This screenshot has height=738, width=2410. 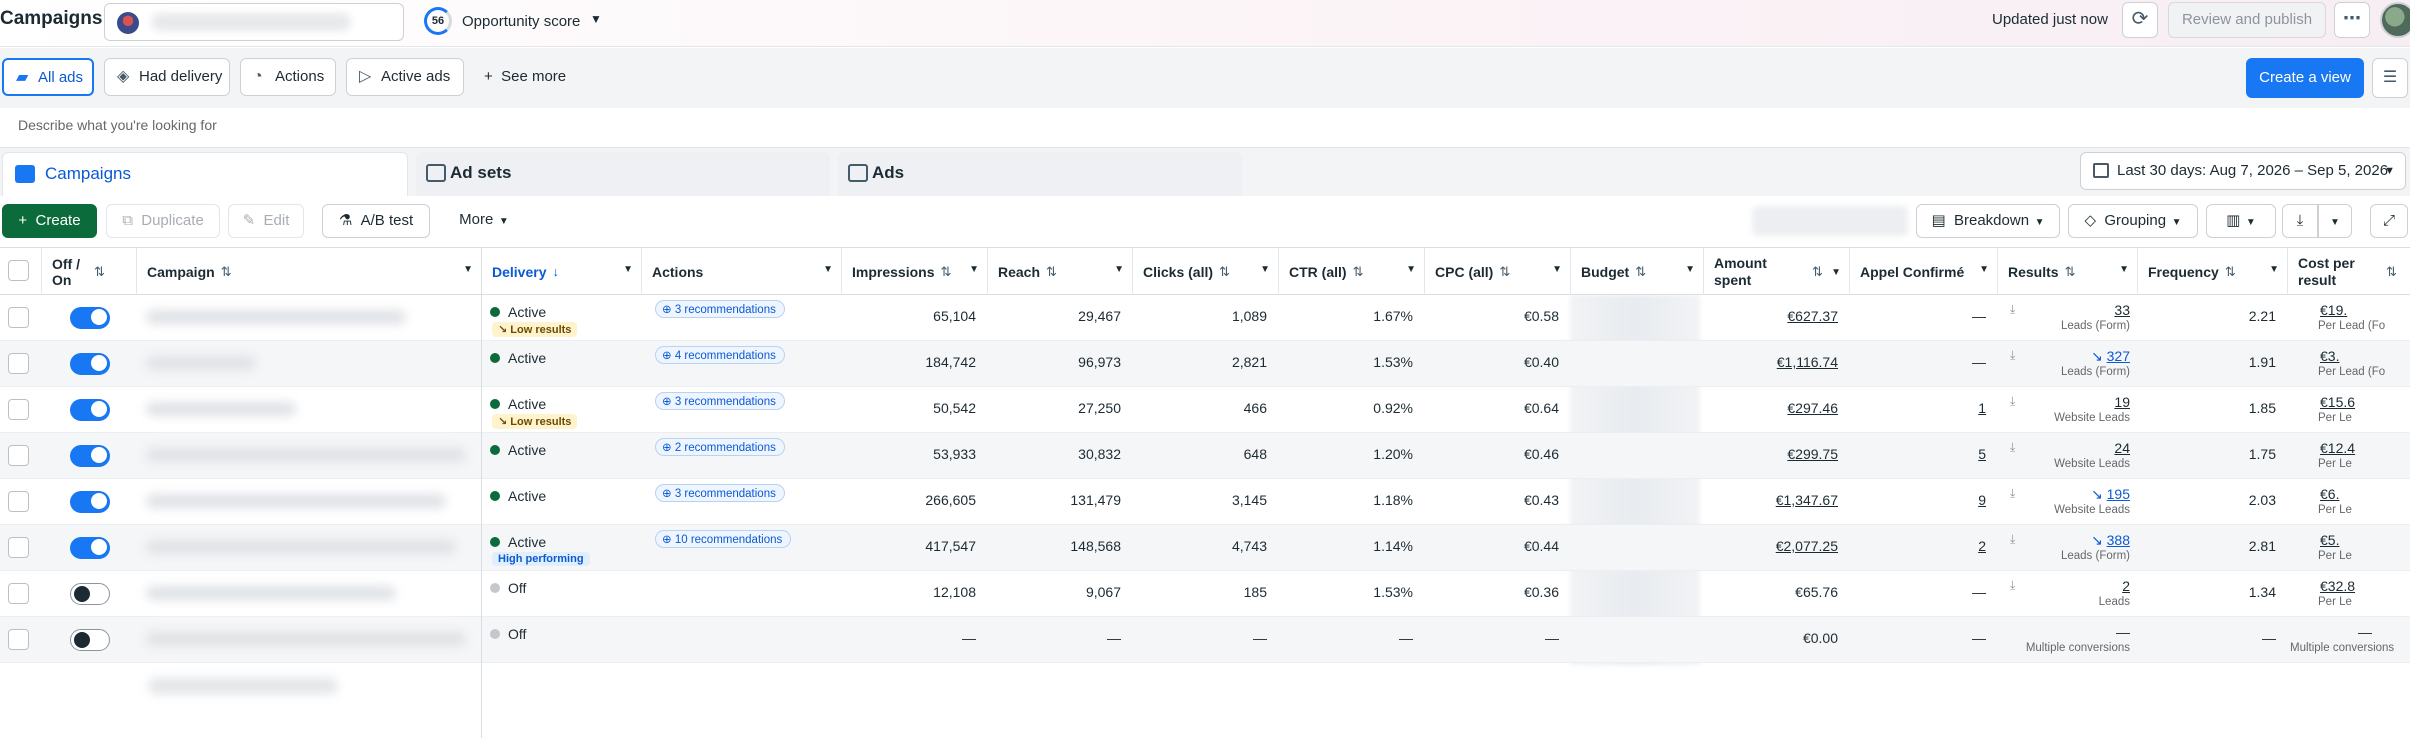 I want to click on duplicate-button: ⧉ Duplicate, so click(x=163, y=221).